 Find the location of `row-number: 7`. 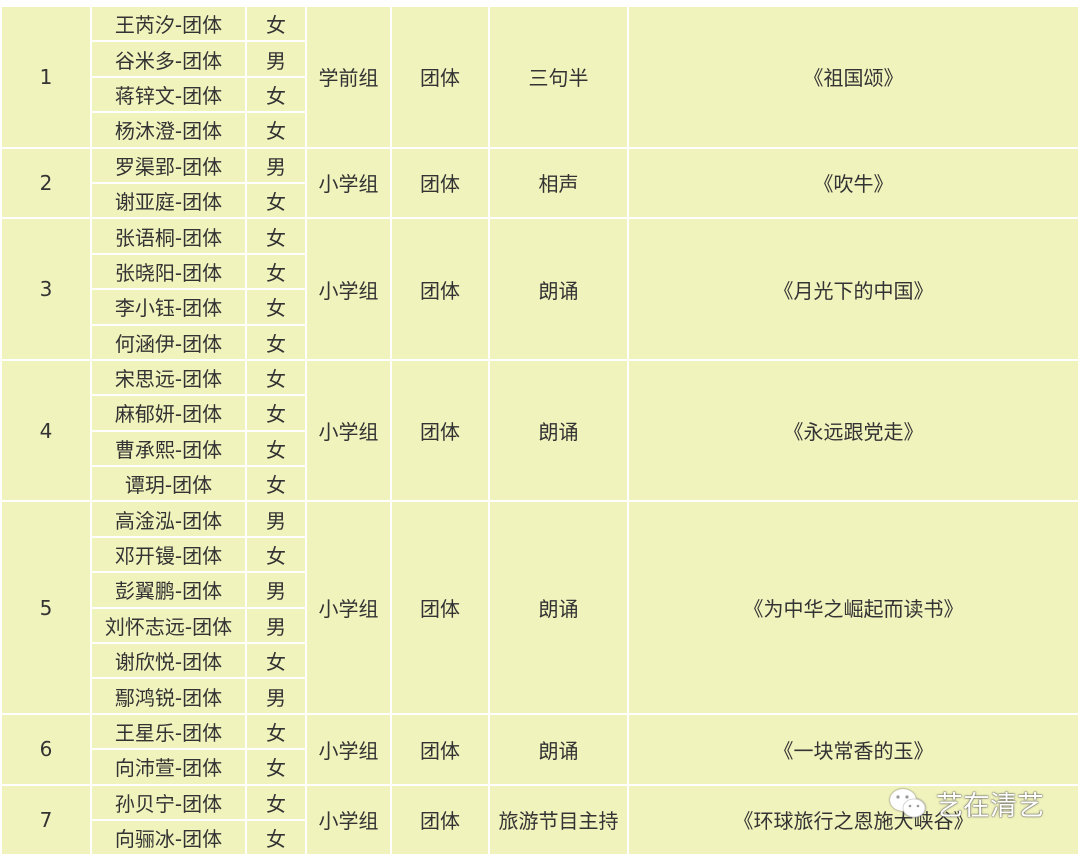

row-number: 7 is located at coordinates (46, 820).